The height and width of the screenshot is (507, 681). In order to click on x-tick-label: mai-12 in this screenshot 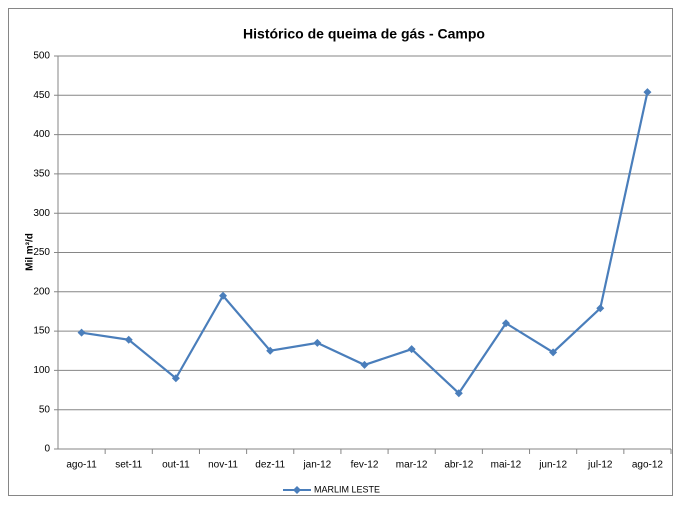, I will do `click(506, 465)`.